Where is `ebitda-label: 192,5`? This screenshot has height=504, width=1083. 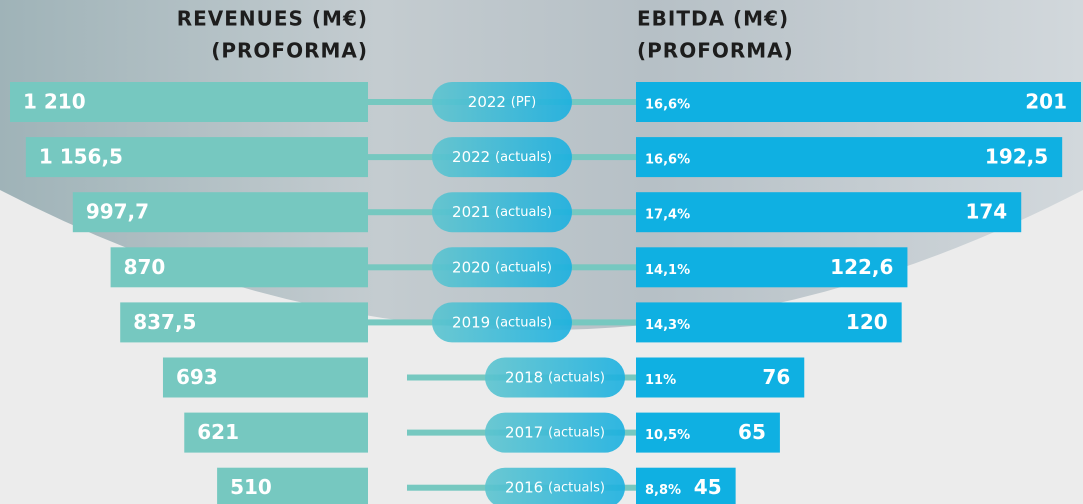 ebitda-label: 192,5 is located at coordinates (1016, 157).